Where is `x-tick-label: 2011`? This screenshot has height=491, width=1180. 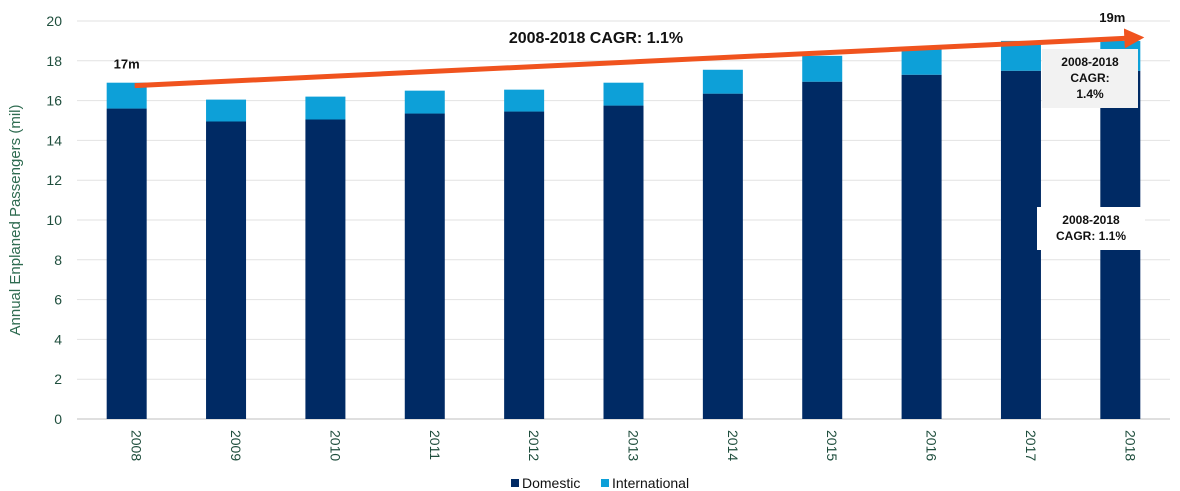
x-tick-label: 2011 is located at coordinates (435, 445).